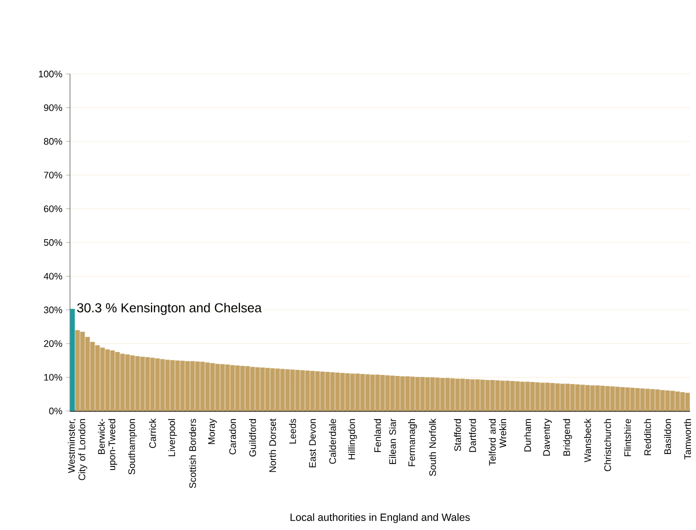  I want to click on x-tick-label: Basildon, so click(667, 436).